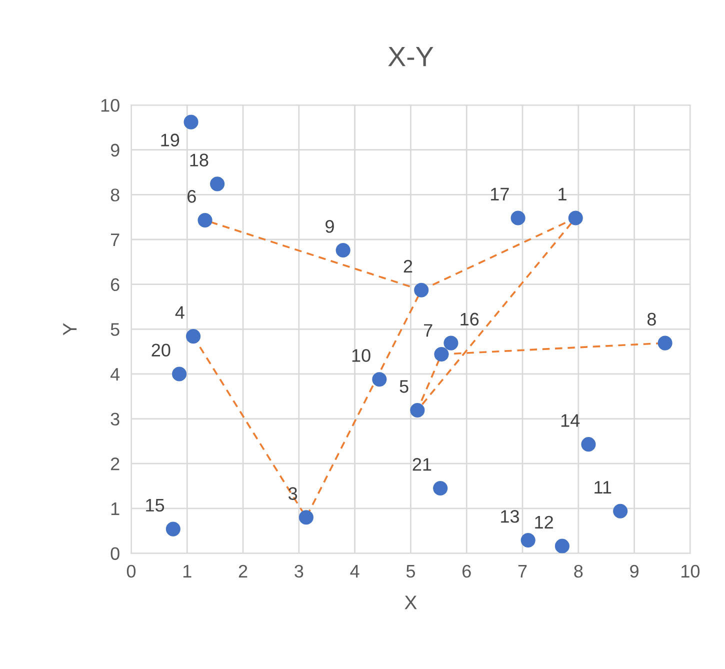 This screenshot has height=669, width=725. Describe the element at coordinates (243, 571) in the screenshot. I see `x-tick-label: 2` at that location.